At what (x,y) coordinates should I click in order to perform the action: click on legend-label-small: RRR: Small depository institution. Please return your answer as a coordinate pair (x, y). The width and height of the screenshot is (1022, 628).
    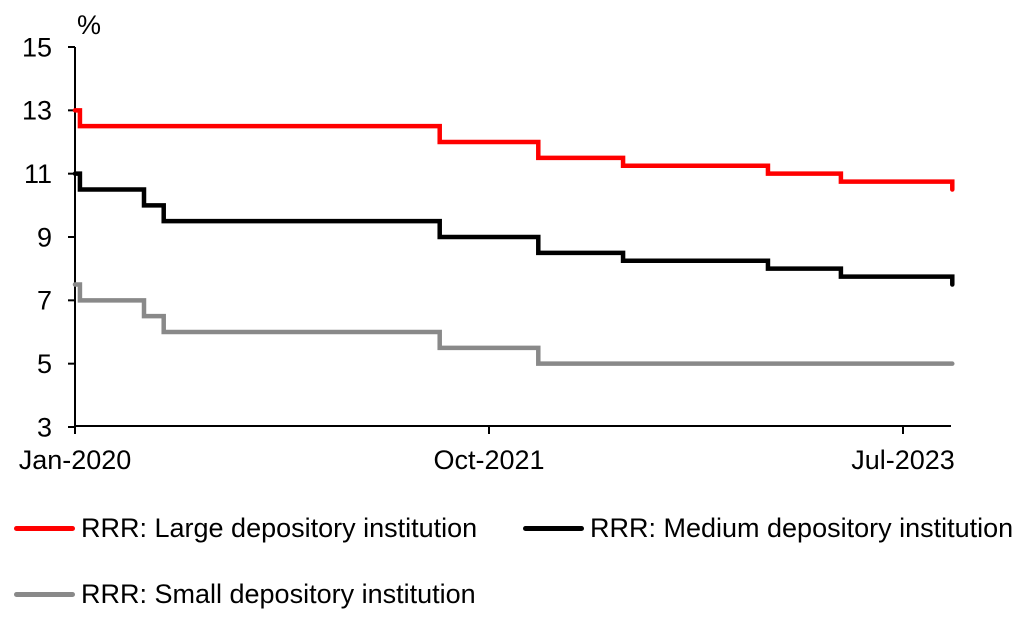
    Looking at the image, I should click on (278, 594).